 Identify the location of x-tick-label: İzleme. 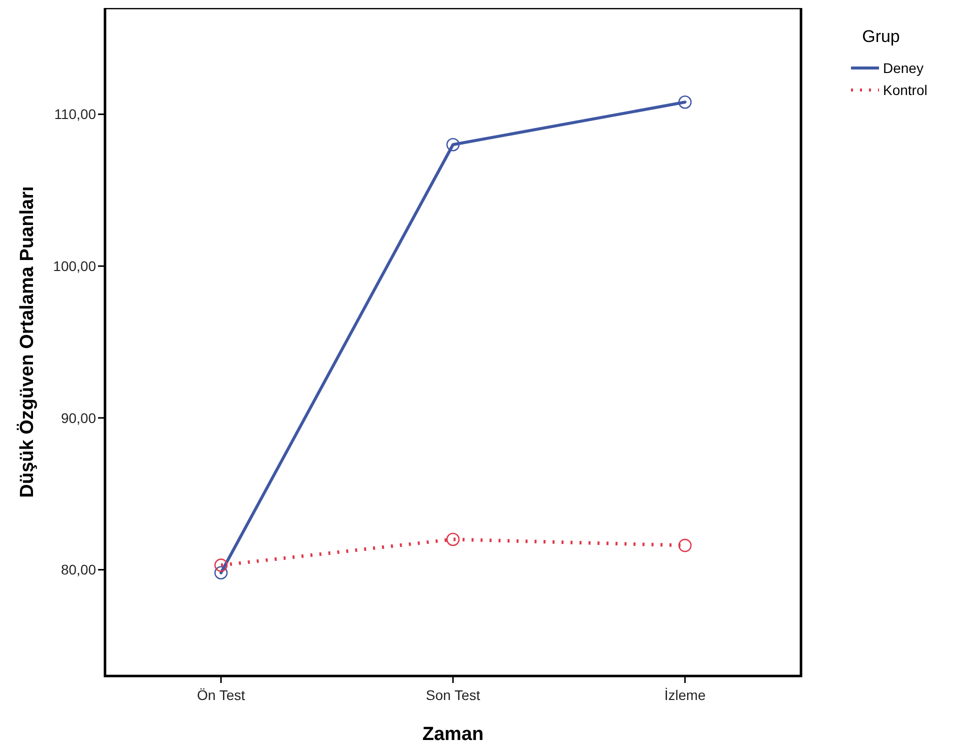
(685, 695).